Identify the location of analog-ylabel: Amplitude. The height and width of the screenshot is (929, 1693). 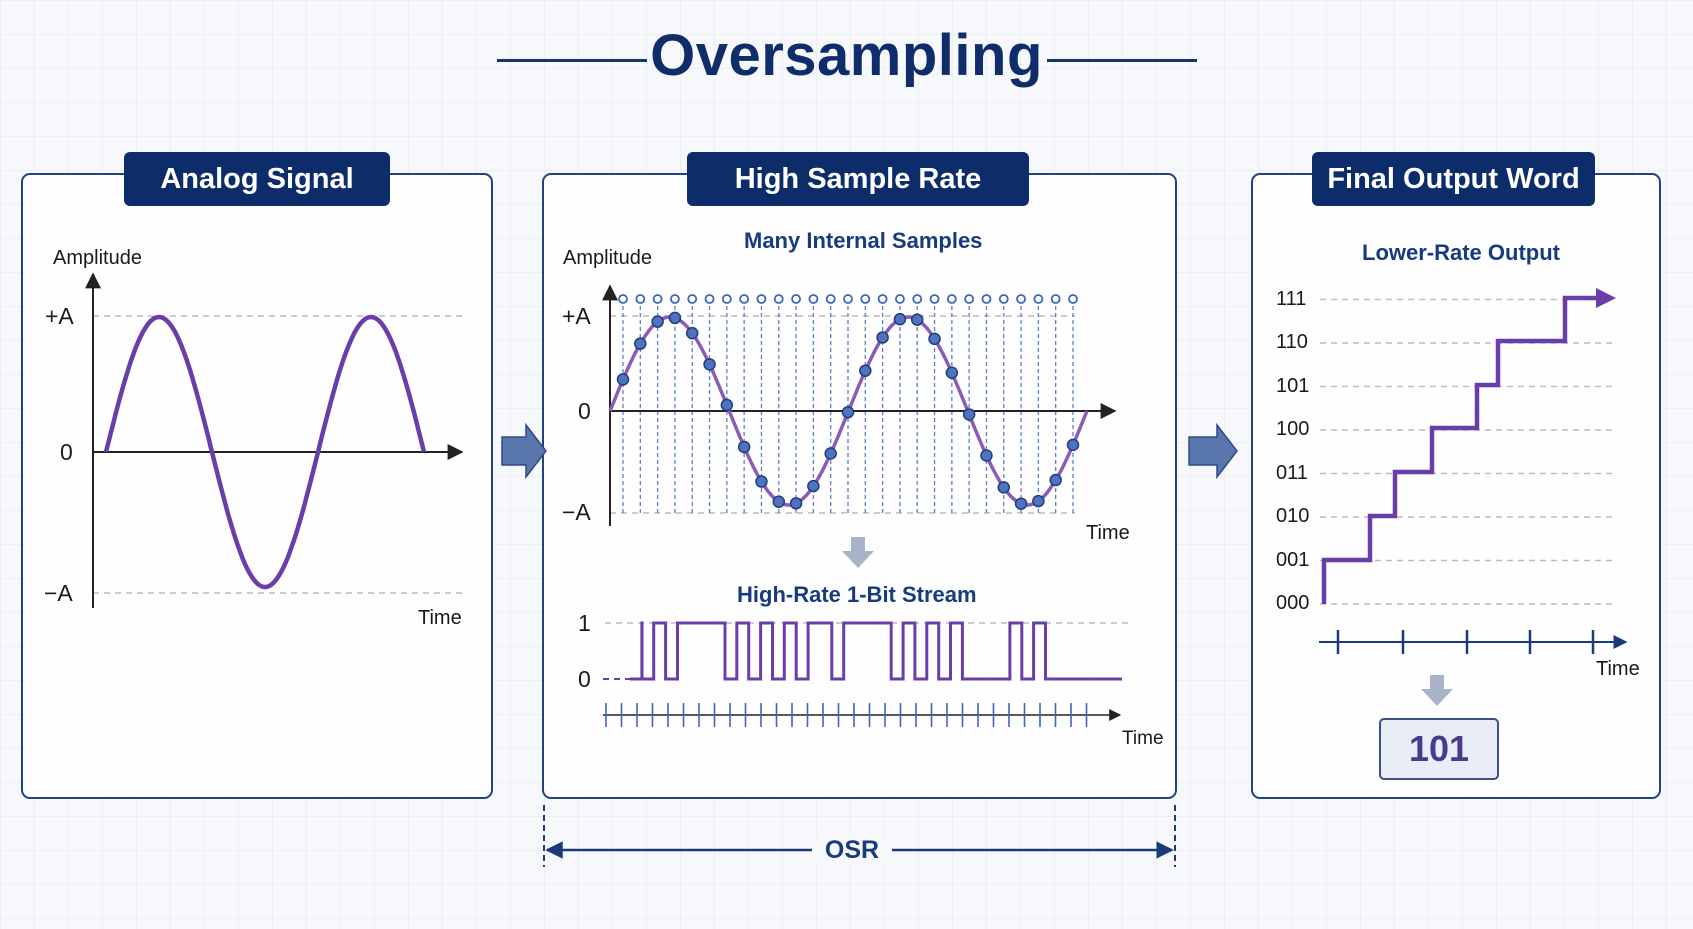
(97, 258).